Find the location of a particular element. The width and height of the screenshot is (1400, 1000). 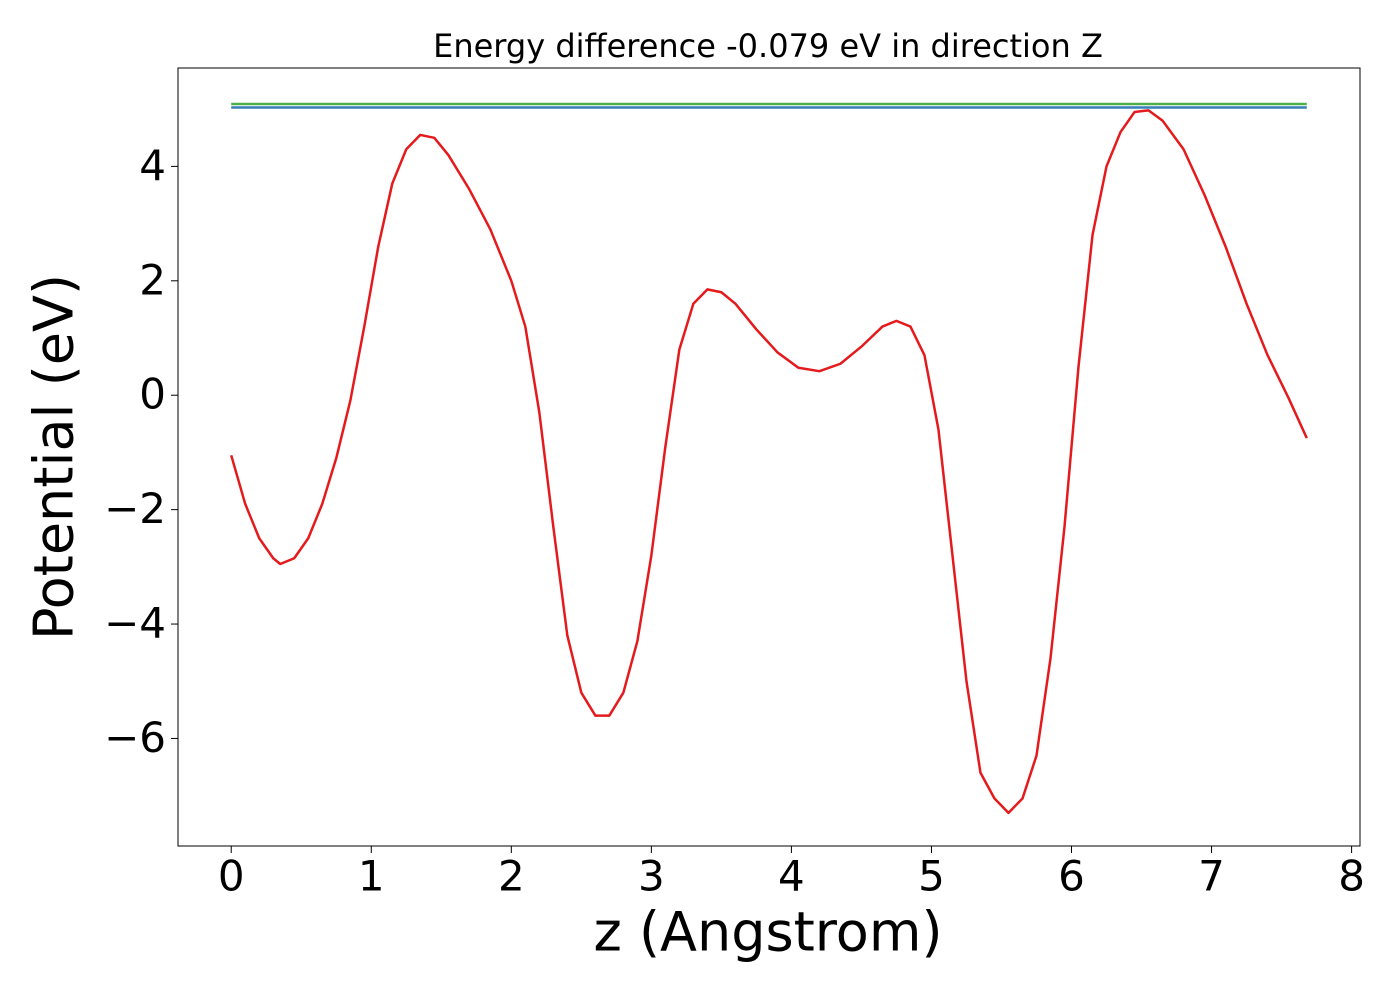

y-tick-label: 2 is located at coordinates (152, 279).